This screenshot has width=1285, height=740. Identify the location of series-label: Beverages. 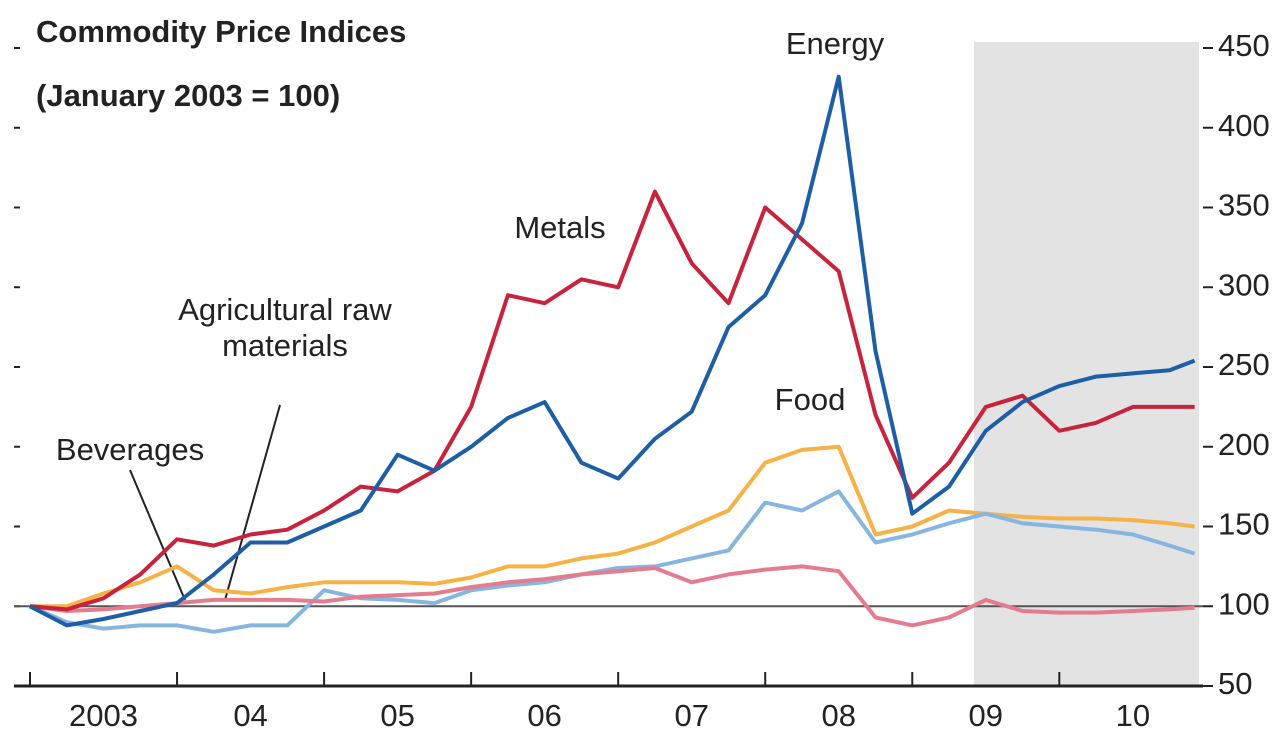
(130, 449).